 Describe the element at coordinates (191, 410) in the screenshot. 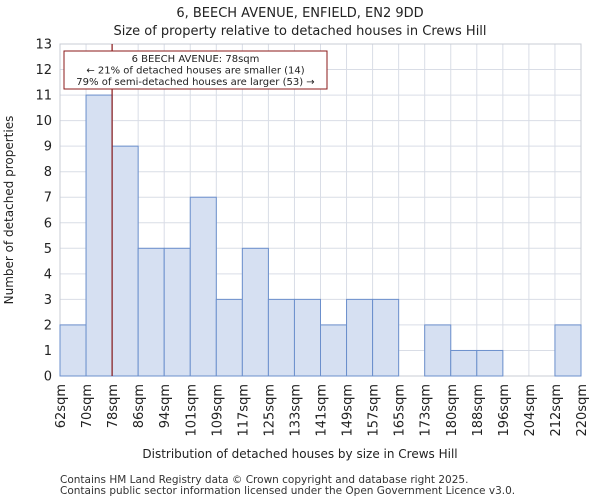

I see `x-tick-label: 101sqm` at that location.